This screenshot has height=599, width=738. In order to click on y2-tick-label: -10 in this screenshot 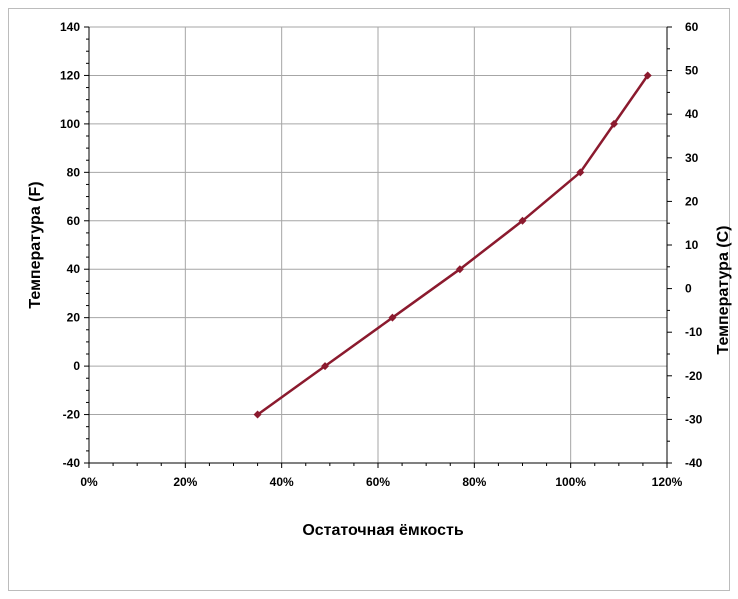, I will do `click(694, 332)`.